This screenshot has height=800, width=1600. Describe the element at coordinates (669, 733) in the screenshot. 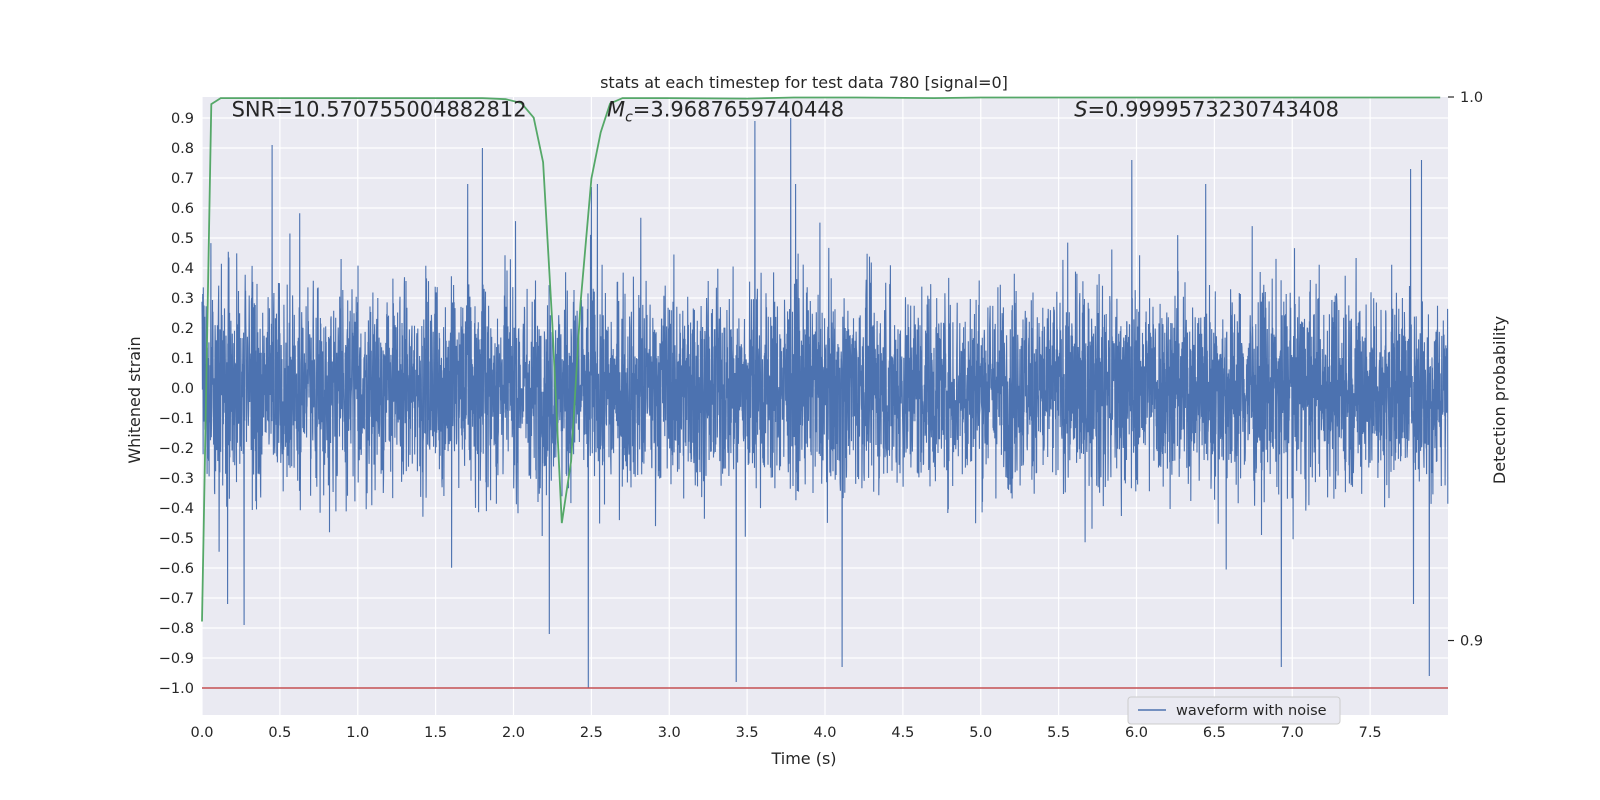

I see `x-tick-label: 3.0` at that location.